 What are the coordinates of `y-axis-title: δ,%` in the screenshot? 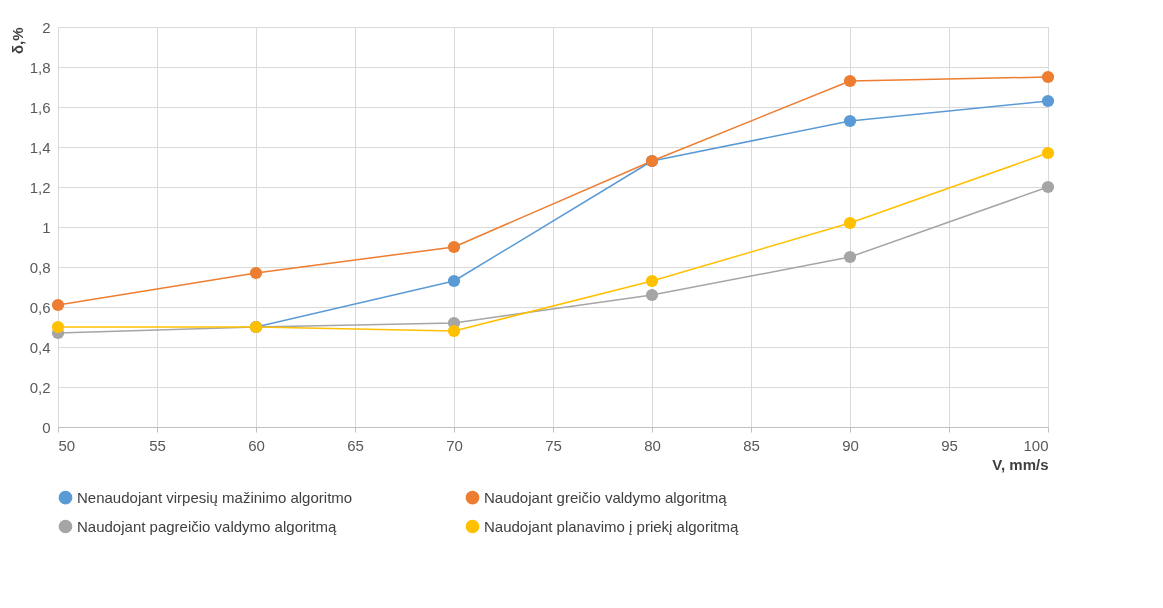 It's located at (17, 41).